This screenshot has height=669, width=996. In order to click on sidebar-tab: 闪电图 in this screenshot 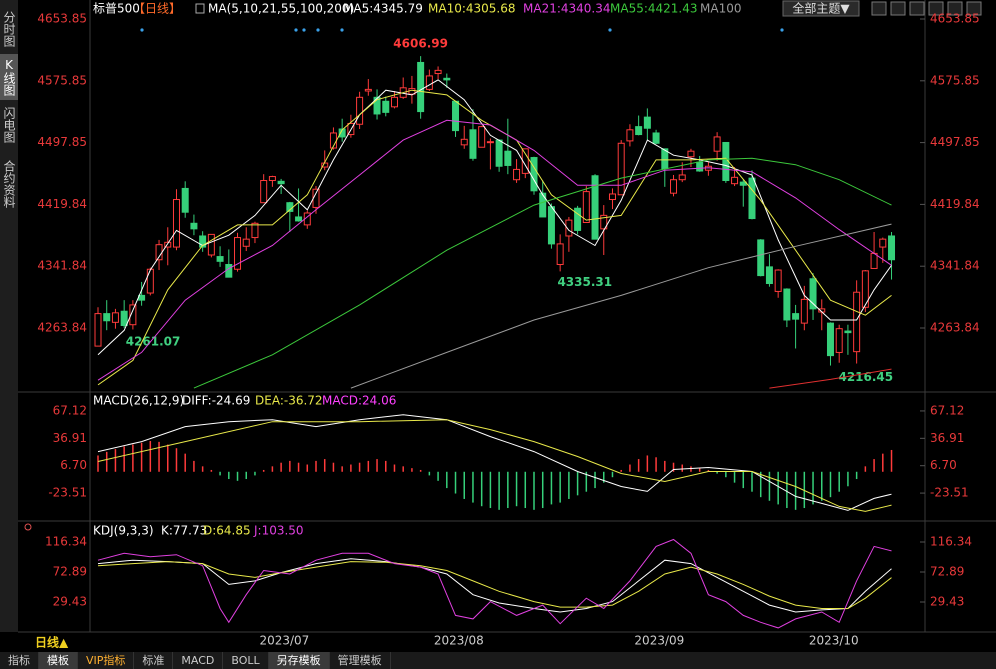, I will do `click(9, 125)`.